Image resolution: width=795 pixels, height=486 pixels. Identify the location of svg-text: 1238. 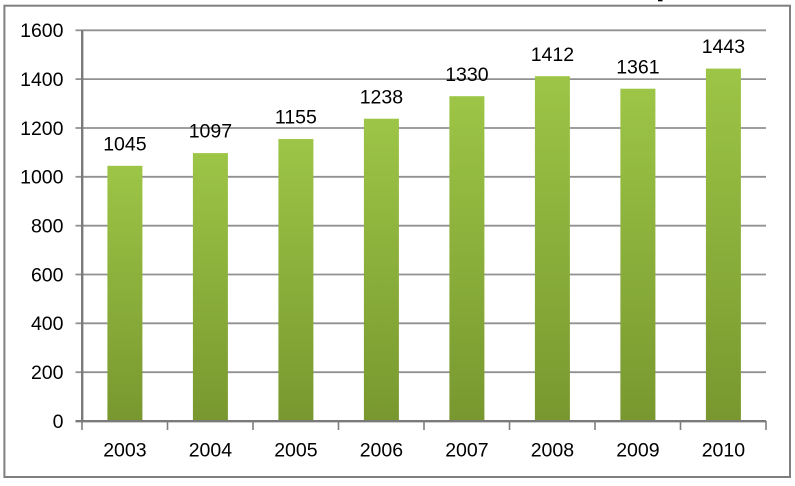
(381, 97).